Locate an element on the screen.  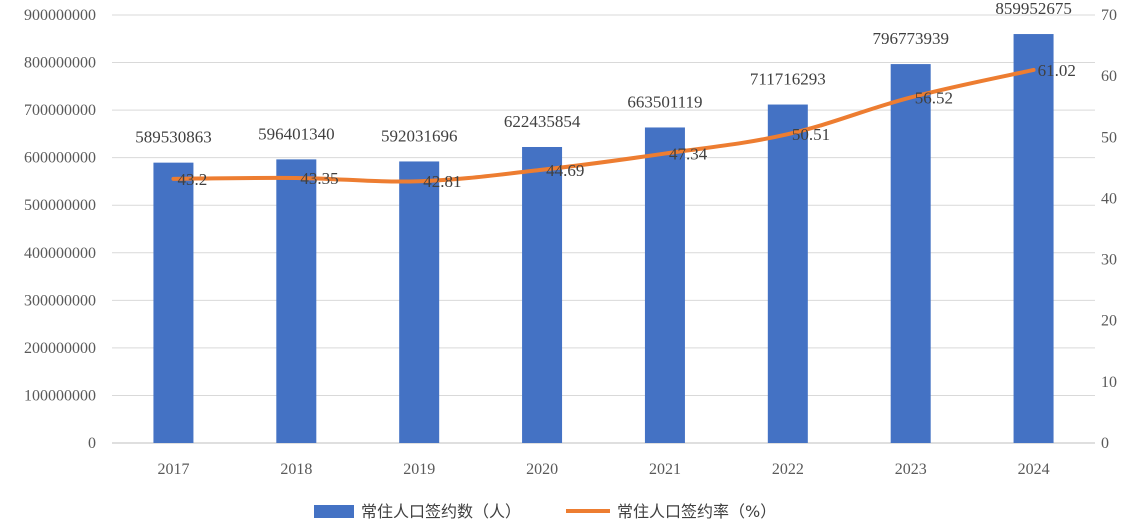
x-axis-tick-label: 2018 is located at coordinates (296, 469).